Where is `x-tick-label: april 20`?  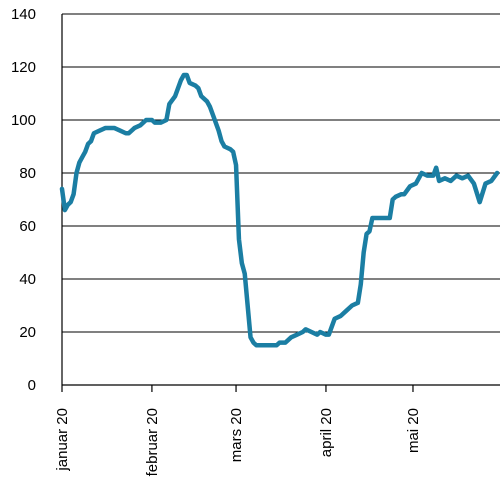 x-tick-label: april 20 is located at coordinates (326, 432).